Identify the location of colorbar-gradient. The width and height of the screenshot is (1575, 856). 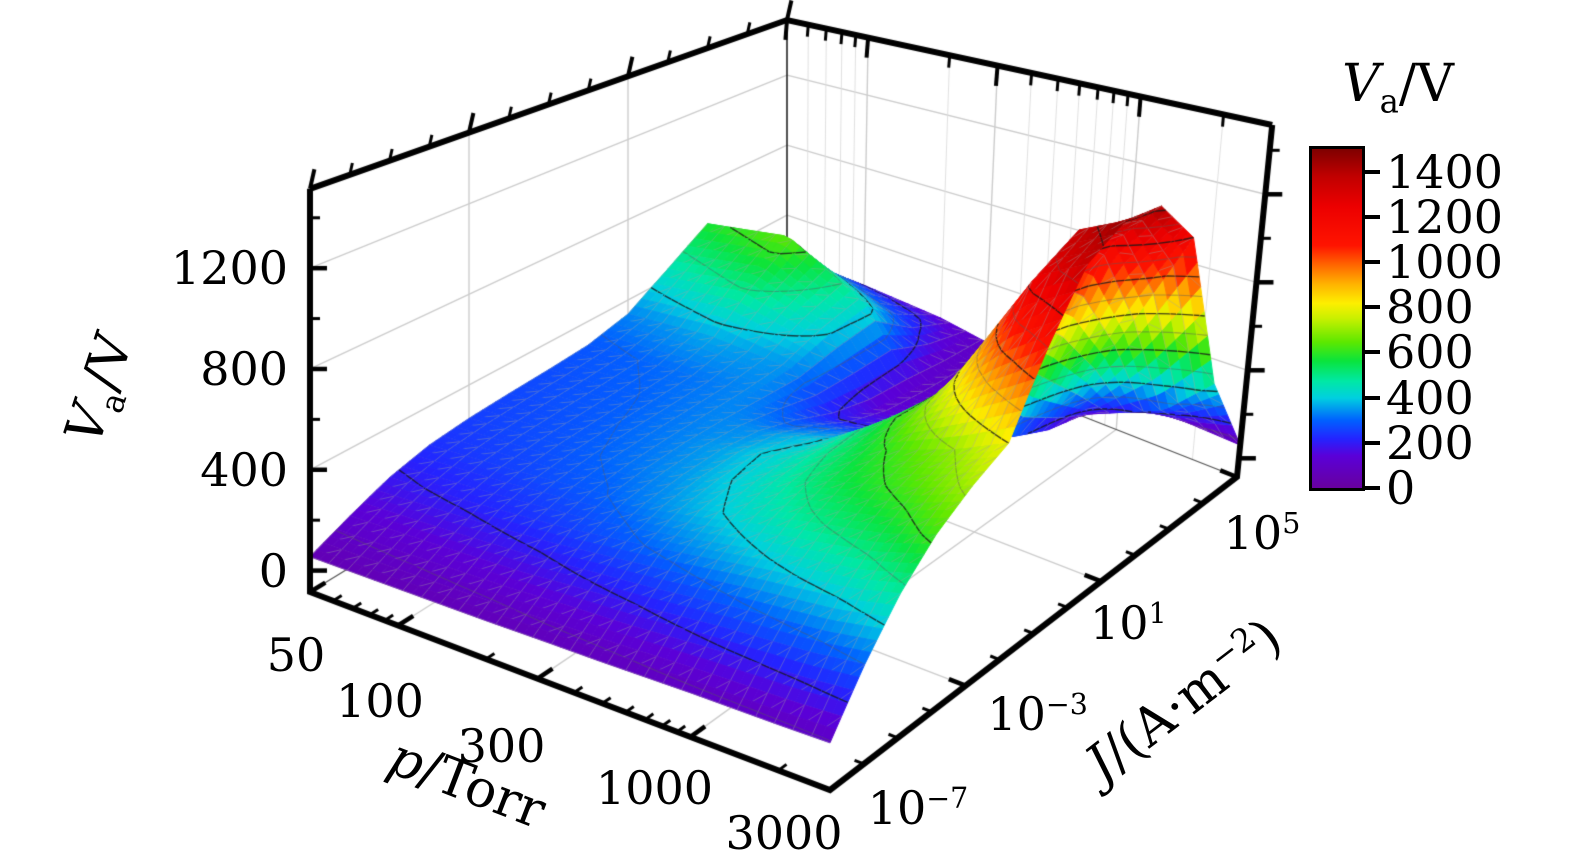
(1337, 318).